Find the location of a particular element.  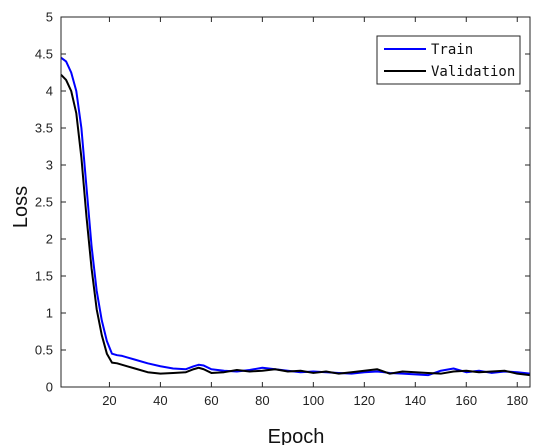

x-tick-label: 140 is located at coordinates (415, 400).